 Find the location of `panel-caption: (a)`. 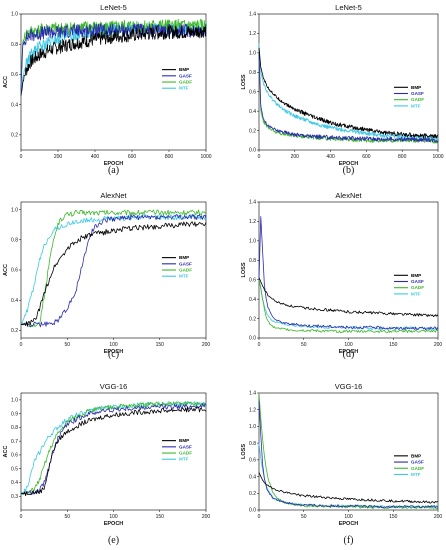

panel-caption: (a) is located at coordinates (113, 170).